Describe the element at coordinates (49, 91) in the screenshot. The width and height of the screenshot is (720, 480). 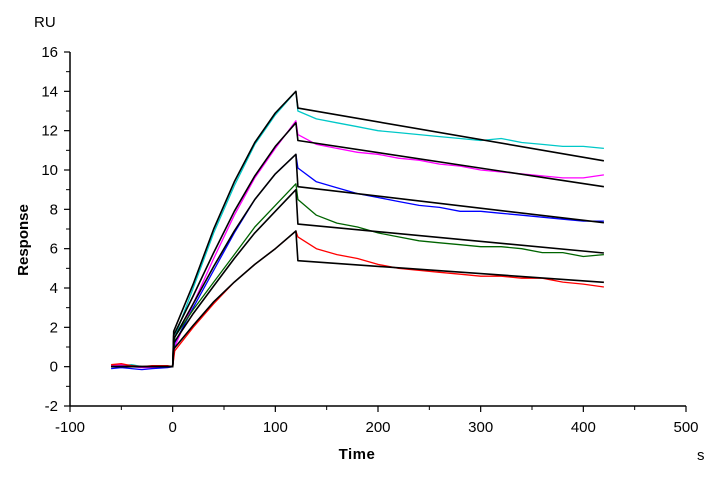
I see `y-tick-label: 14` at that location.